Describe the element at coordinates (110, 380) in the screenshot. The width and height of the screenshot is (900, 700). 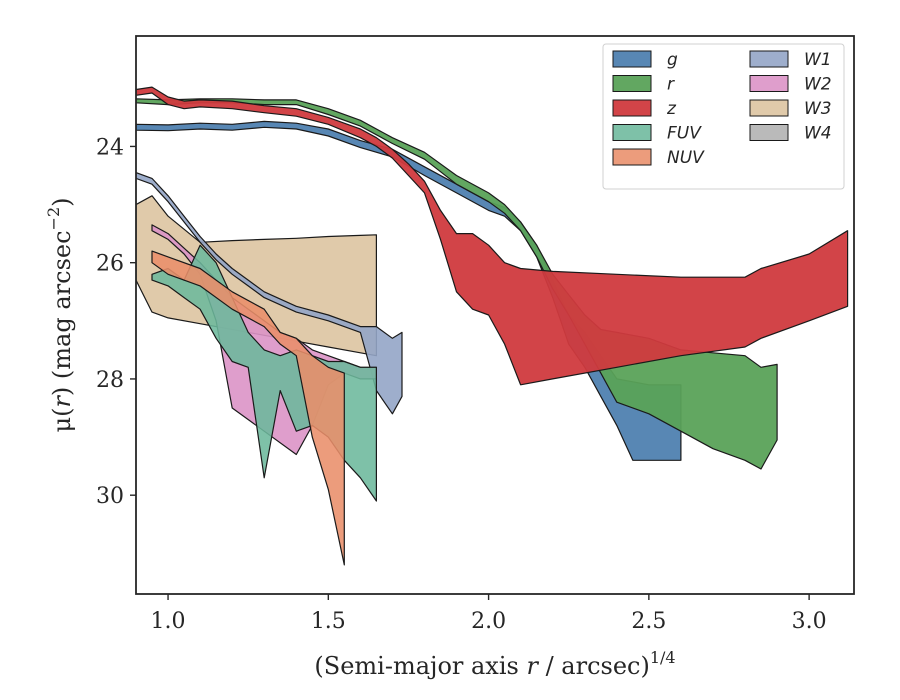
I see `y-tick-label: 28` at that location.